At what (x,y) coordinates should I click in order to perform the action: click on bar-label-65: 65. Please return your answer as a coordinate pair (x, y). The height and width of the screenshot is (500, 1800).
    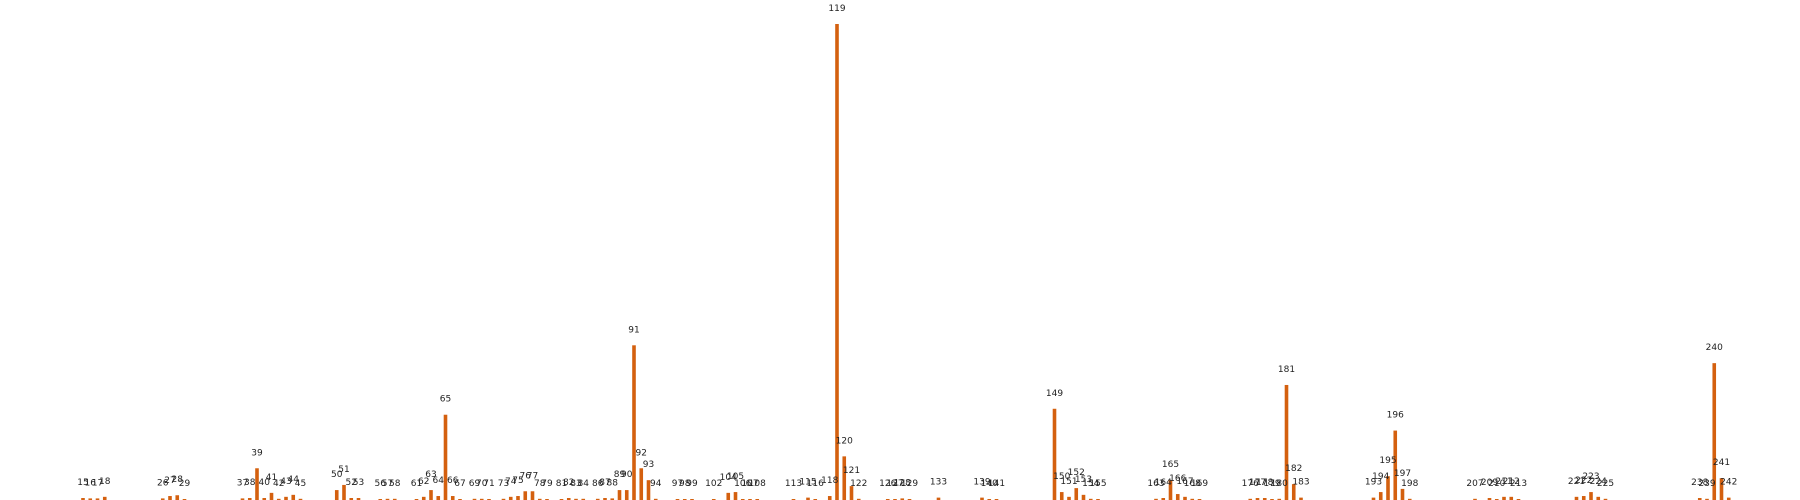
    Looking at the image, I should click on (445, 400).